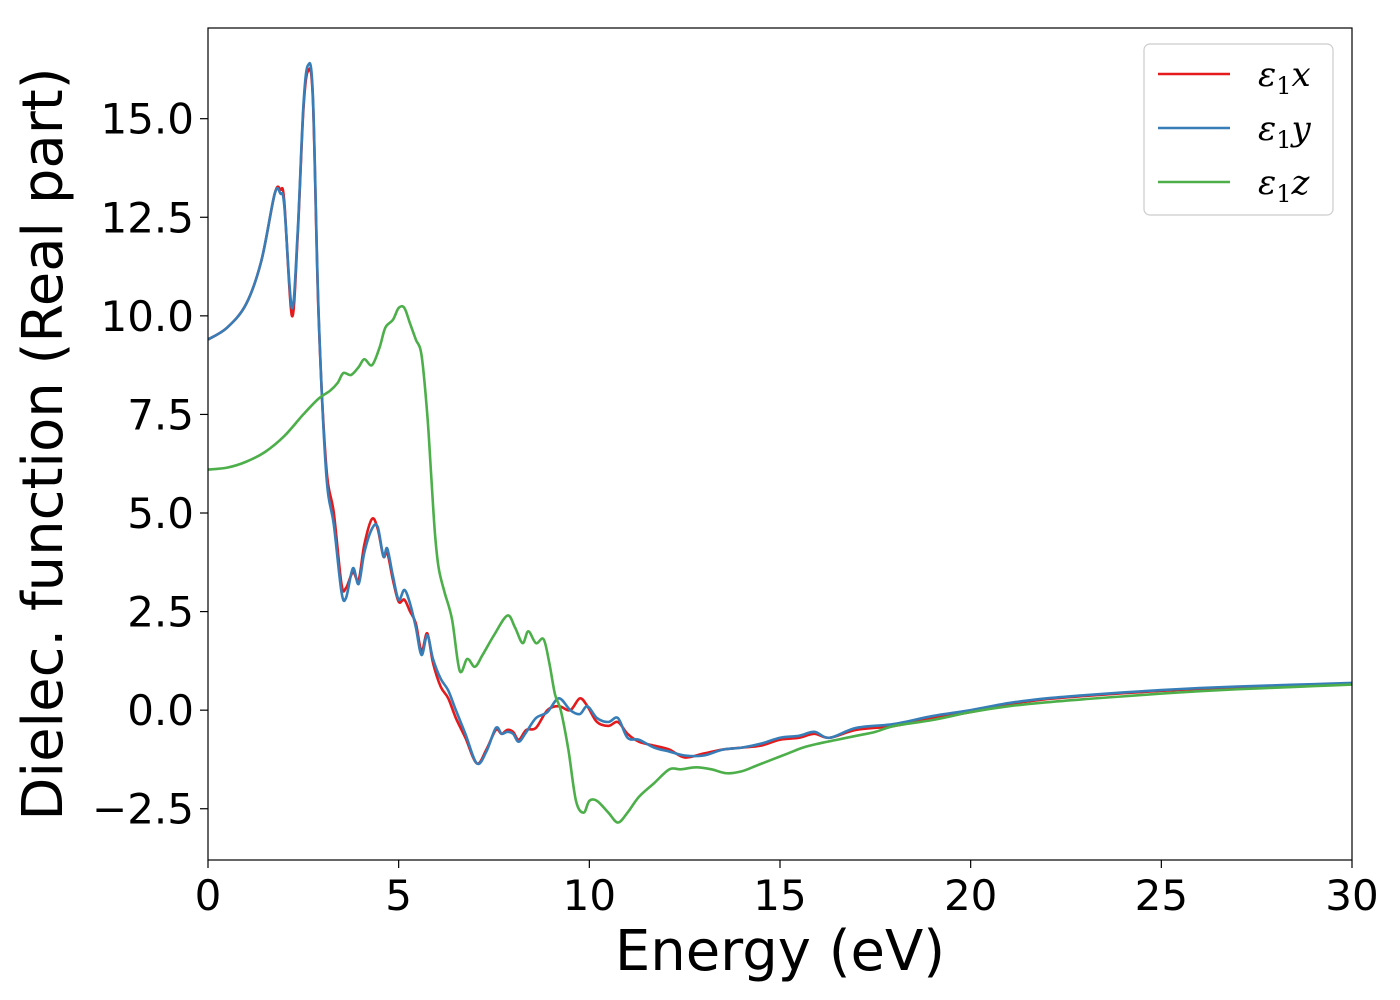  Describe the element at coordinates (779, 895) in the screenshot. I see `x-tick-label: 15` at that location.